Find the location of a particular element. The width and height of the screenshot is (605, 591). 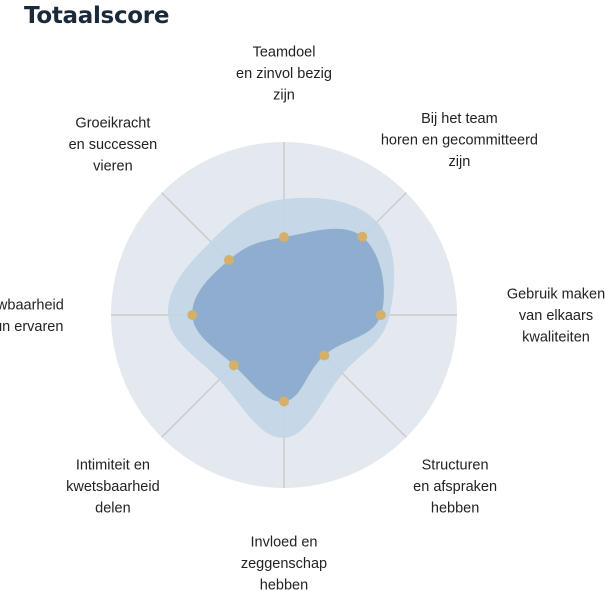

axis-label-line: Teamdoel is located at coordinates (284, 53).